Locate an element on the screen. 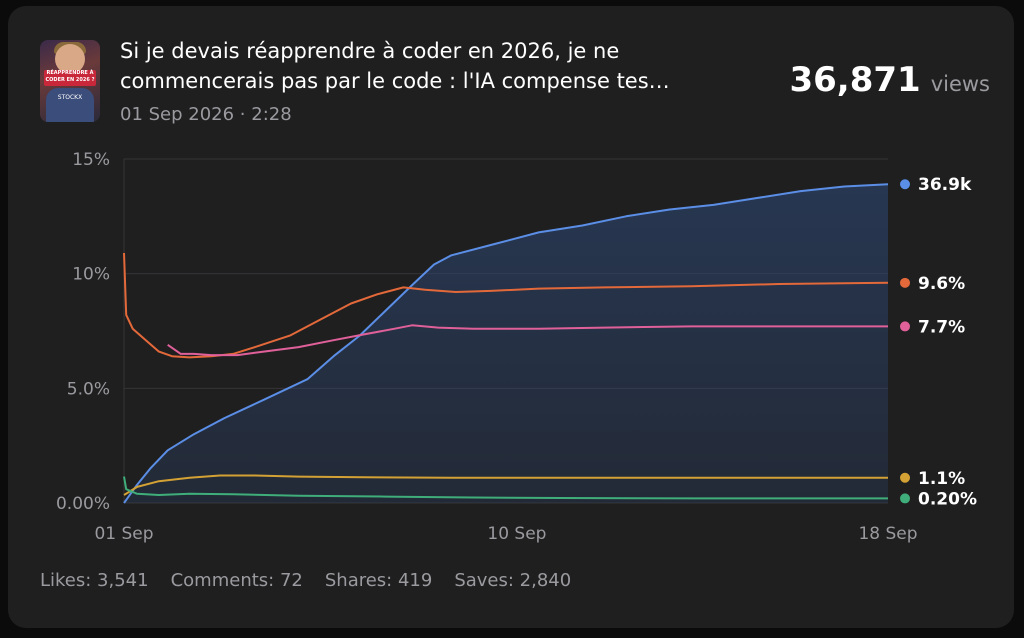 Image resolution: width=1024 pixels, height=638 pixels. thumbnail-shirt: STOCKX is located at coordinates (70, 105).